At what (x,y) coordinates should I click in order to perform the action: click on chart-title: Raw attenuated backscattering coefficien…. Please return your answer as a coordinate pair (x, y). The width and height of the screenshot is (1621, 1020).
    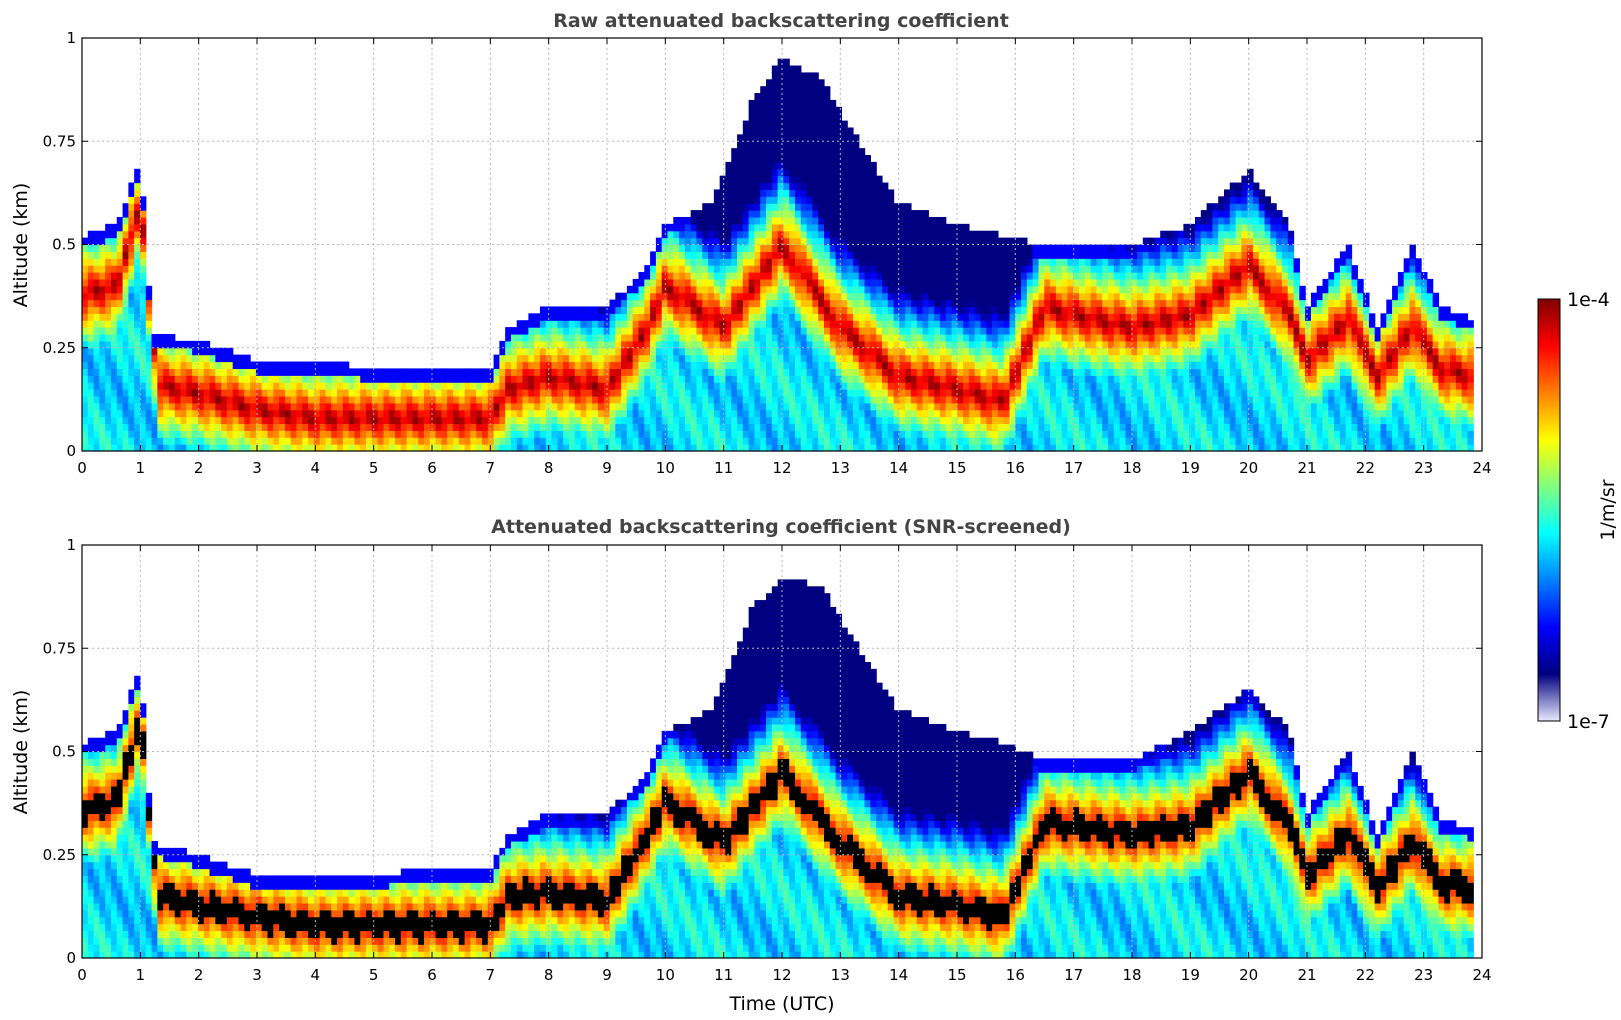
    Looking at the image, I should click on (781, 21).